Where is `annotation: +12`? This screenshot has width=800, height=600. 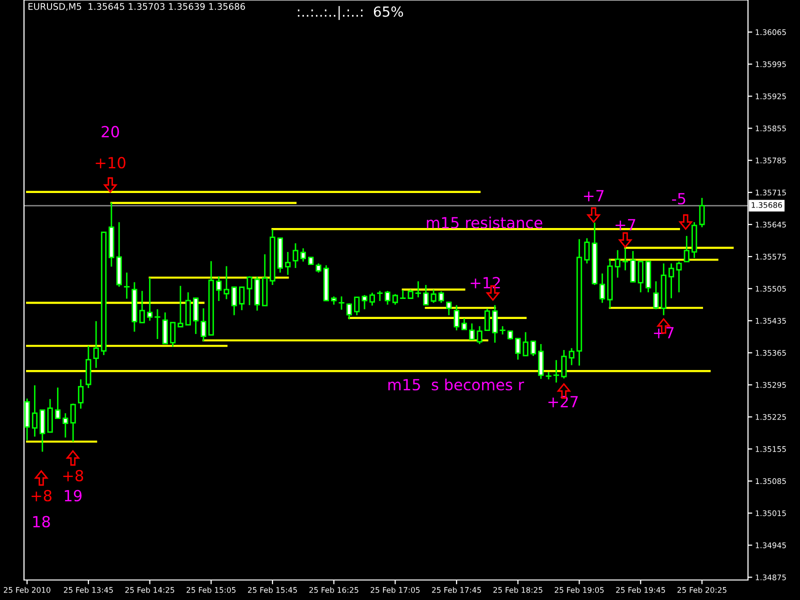 annotation: +12 is located at coordinates (485, 282).